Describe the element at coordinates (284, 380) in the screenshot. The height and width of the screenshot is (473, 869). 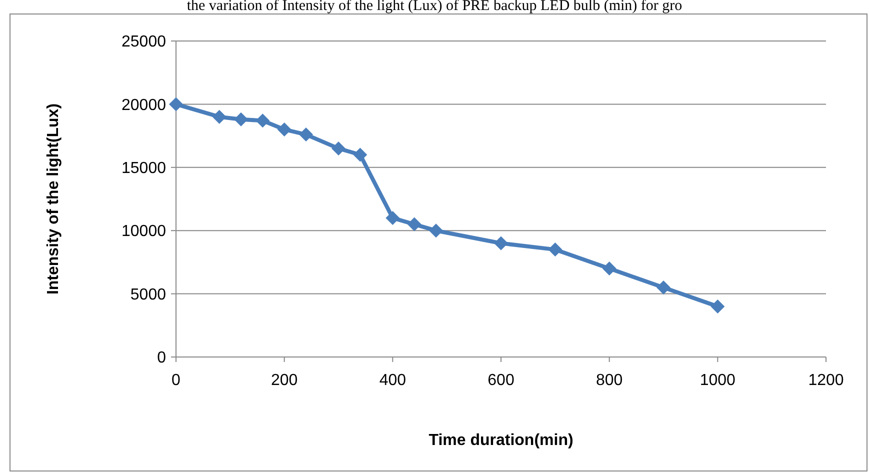
I see `x-tick-label: 200` at that location.